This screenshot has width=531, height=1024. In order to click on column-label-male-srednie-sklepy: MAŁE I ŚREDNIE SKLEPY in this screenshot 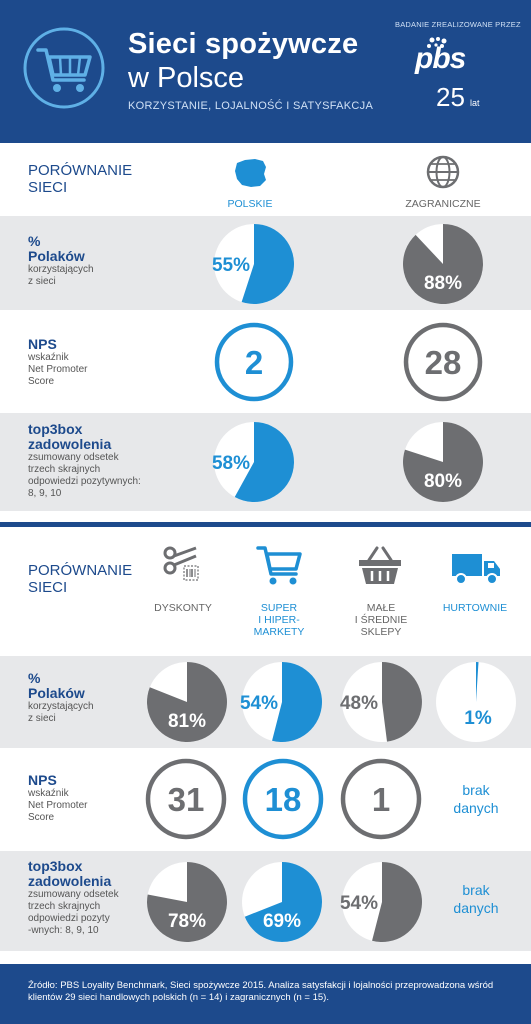, I will do `click(381, 620)`.